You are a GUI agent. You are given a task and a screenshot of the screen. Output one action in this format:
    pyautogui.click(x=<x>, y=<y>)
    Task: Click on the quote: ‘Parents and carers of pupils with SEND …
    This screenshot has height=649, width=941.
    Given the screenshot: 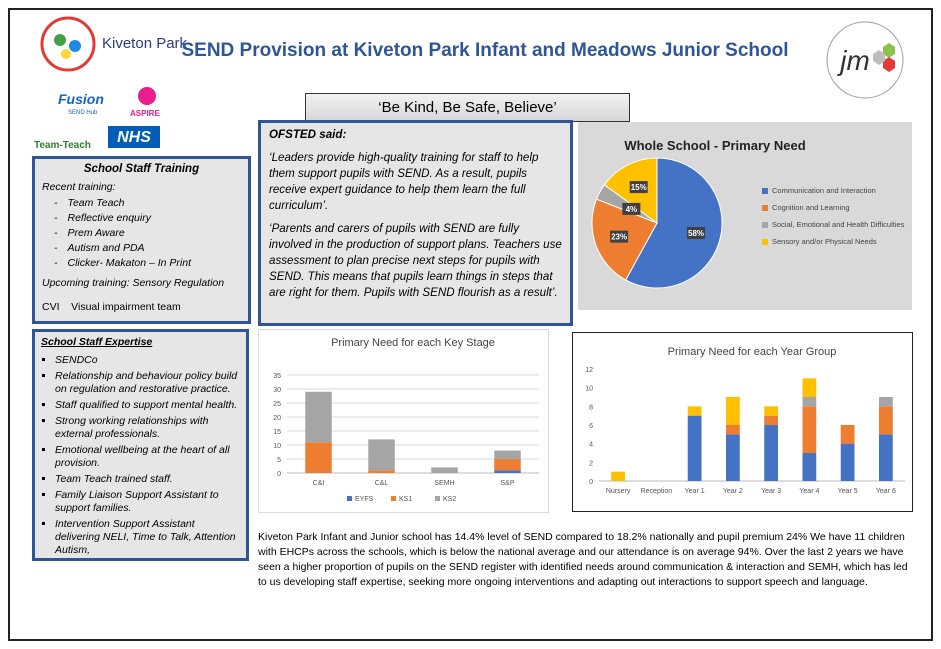 What is the action you would take?
    pyautogui.click(x=415, y=260)
    